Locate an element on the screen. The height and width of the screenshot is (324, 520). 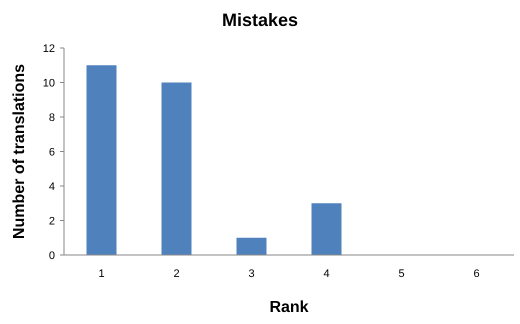
y-tick-label: 10 is located at coordinates (48, 83).